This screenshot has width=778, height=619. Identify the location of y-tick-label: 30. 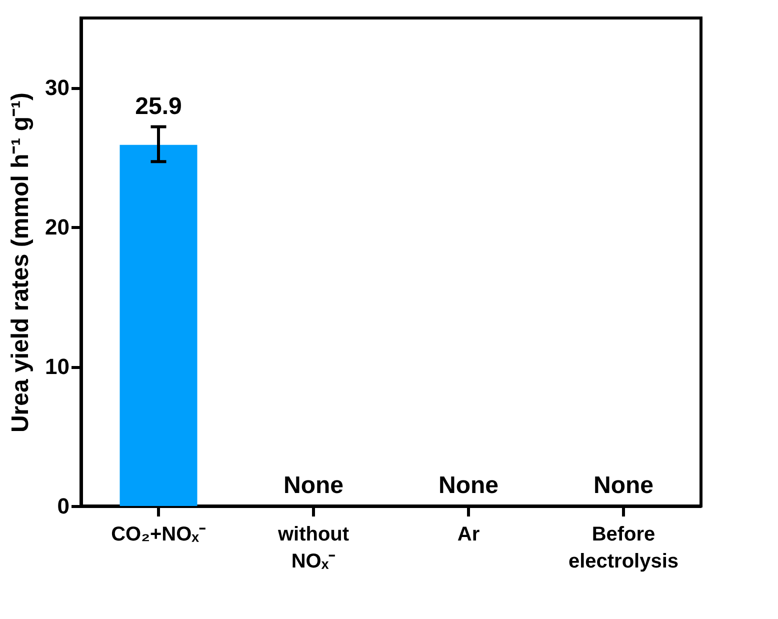
(57, 87).